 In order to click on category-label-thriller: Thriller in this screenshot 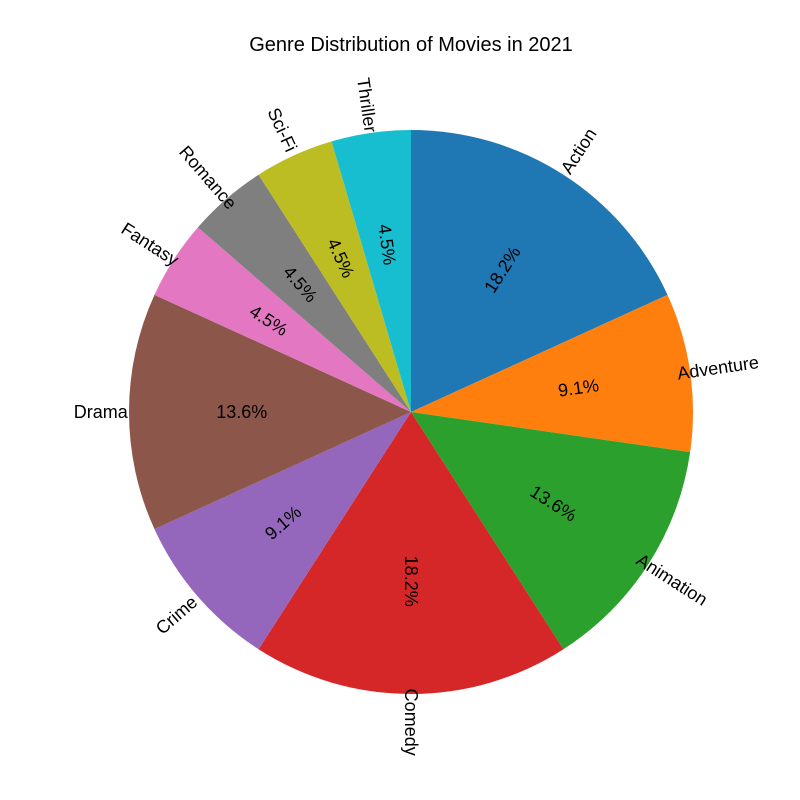, I will do `click(367, 104)`.